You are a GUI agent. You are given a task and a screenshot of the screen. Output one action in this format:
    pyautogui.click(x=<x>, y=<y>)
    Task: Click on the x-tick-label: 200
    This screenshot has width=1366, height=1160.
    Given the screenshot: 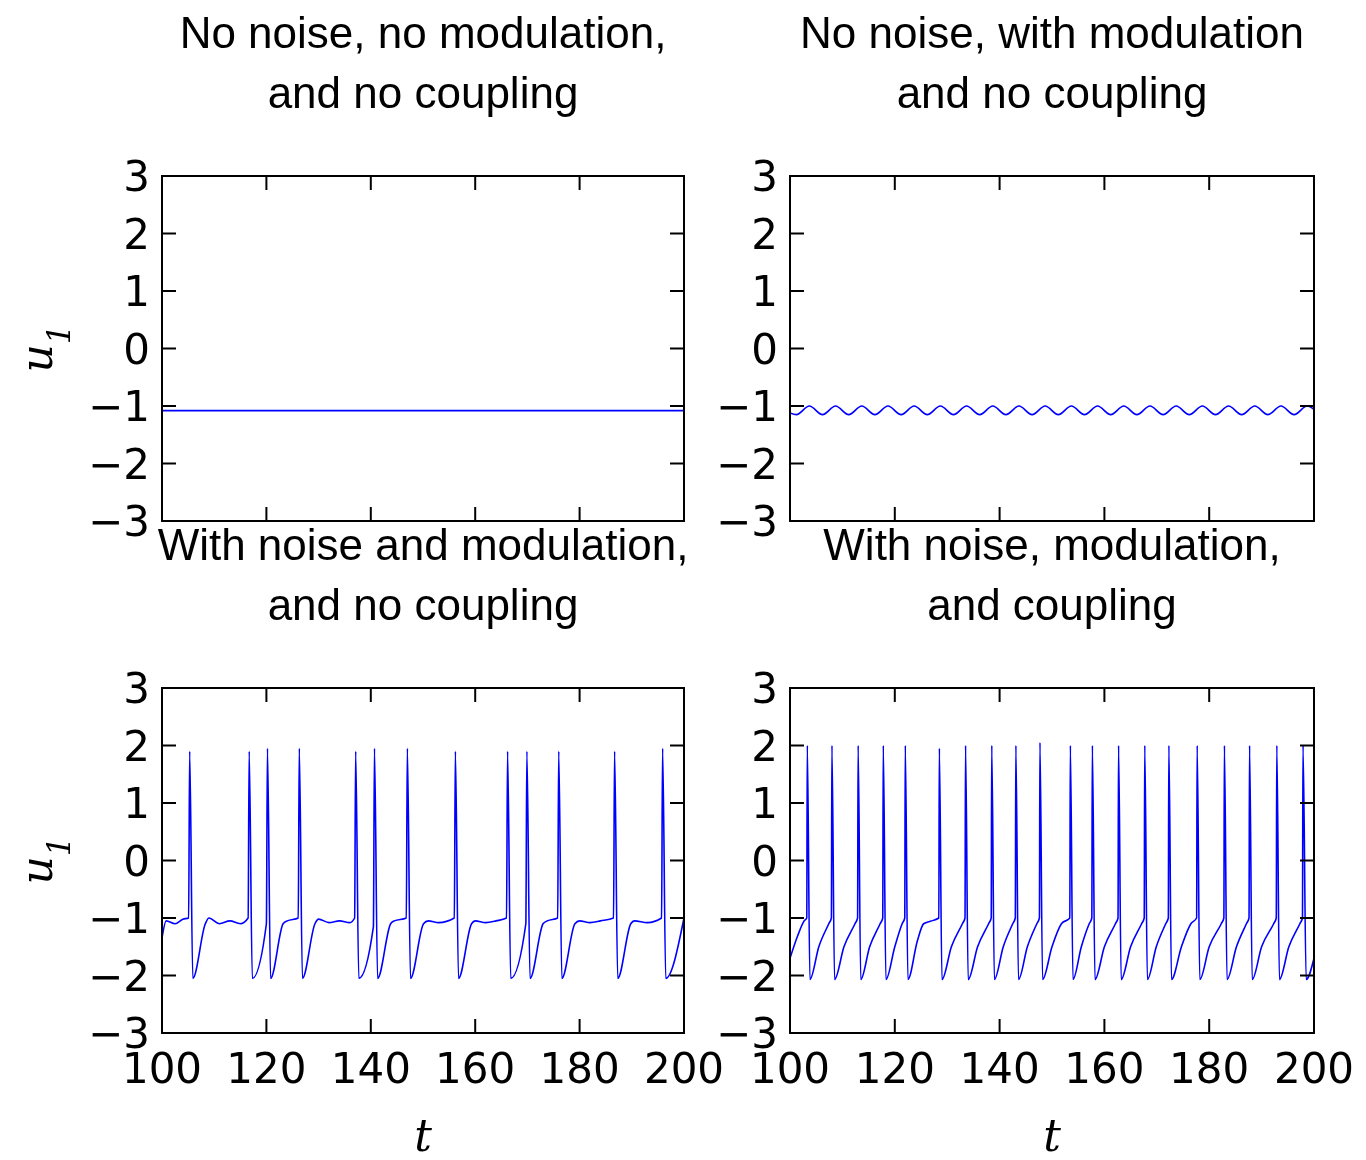 What is the action you would take?
    pyautogui.click(x=1314, y=1068)
    